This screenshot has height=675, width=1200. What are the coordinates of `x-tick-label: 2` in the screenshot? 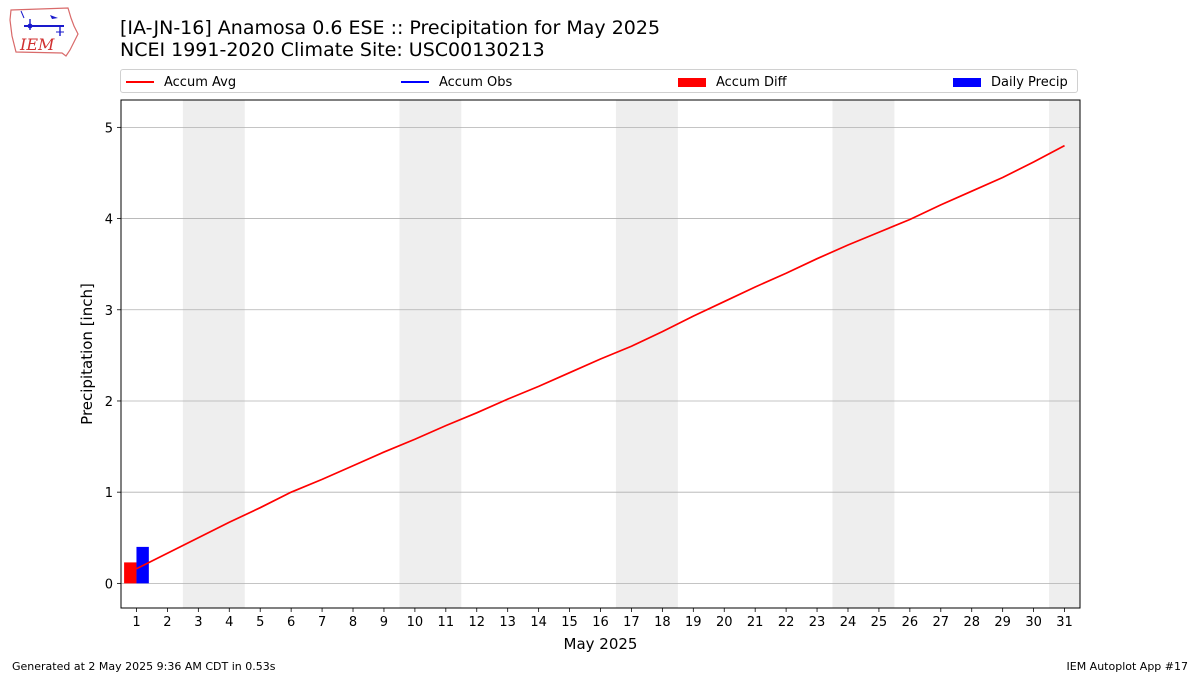 It's located at (167, 622).